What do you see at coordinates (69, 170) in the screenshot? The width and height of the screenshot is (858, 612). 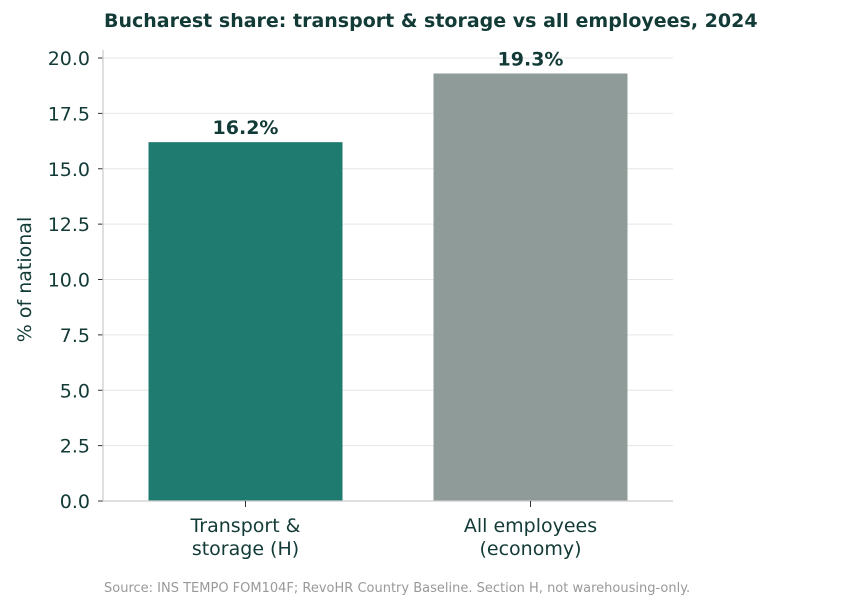 I see `y-tick-label: 15.0` at bounding box center [69, 170].